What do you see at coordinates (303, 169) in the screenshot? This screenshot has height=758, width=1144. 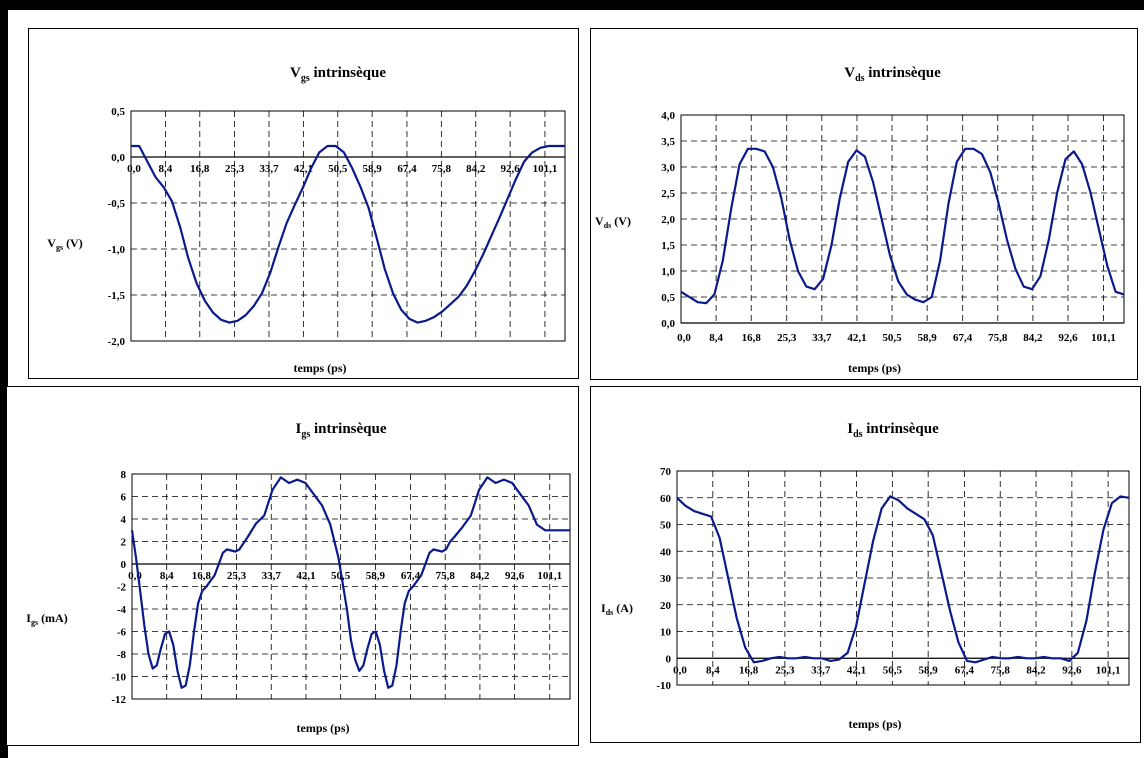 I see `vgs-xtick-label: 42,1` at bounding box center [303, 169].